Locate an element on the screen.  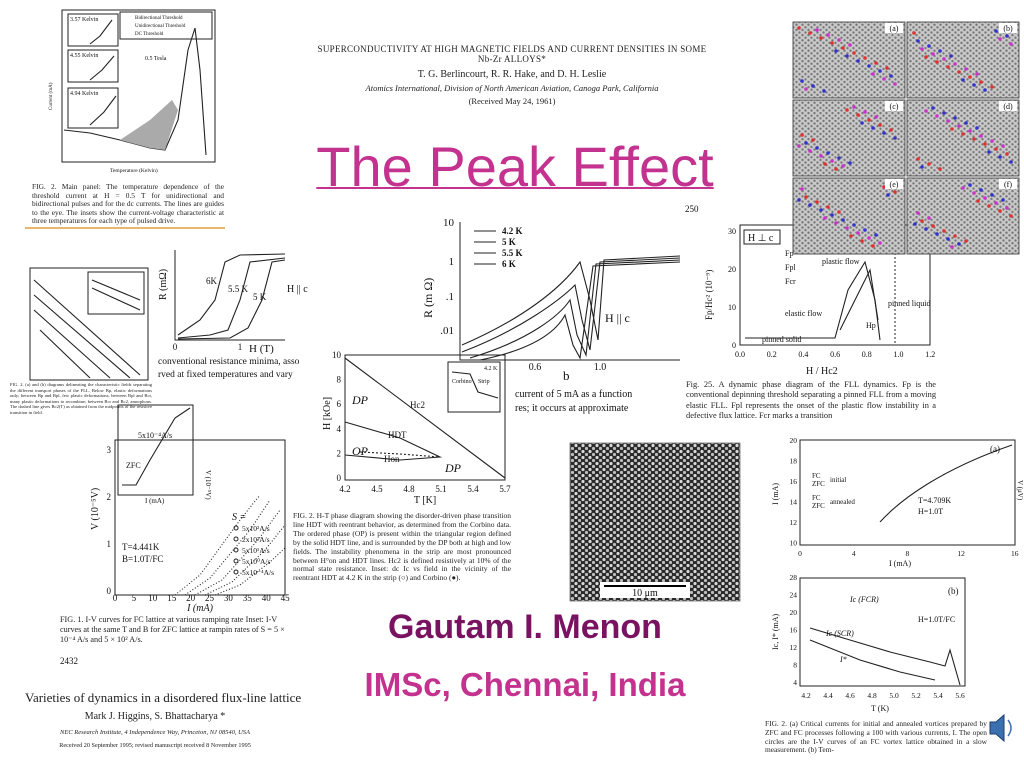
x-tick-label: 4.6 is located at coordinates (850, 695).